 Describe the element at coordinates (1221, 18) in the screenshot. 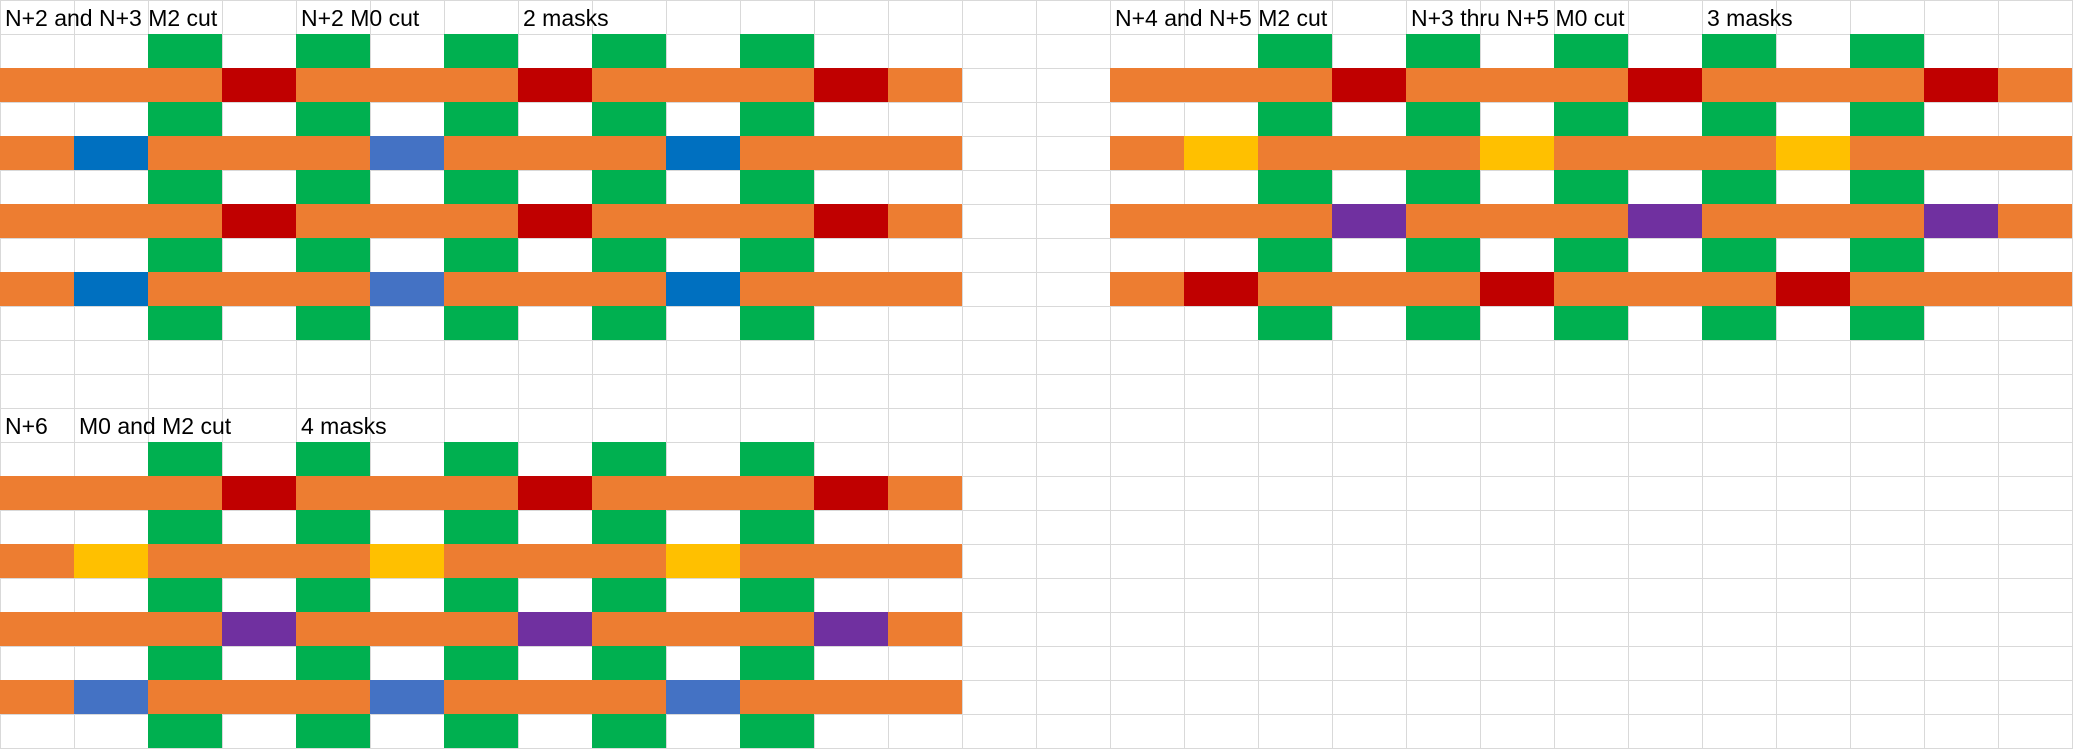

I see `panel-label-m2-cut: N+4 and N+5 M2 cut` at that location.